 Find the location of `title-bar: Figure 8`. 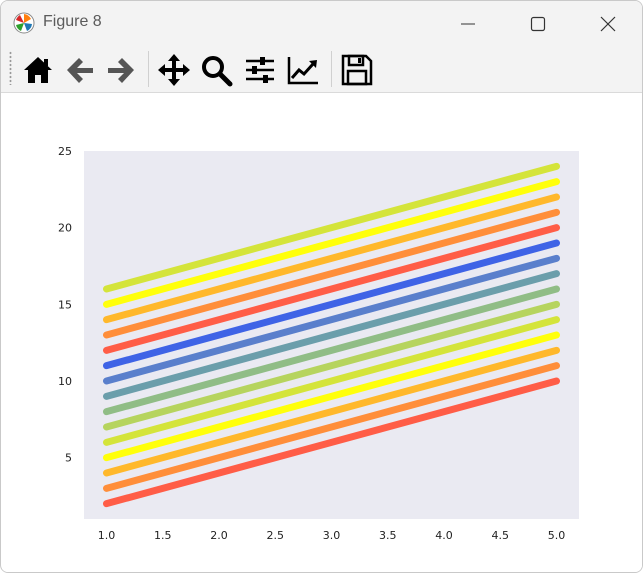

title-bar: Figure 8 is located at coordinates (321, 23).